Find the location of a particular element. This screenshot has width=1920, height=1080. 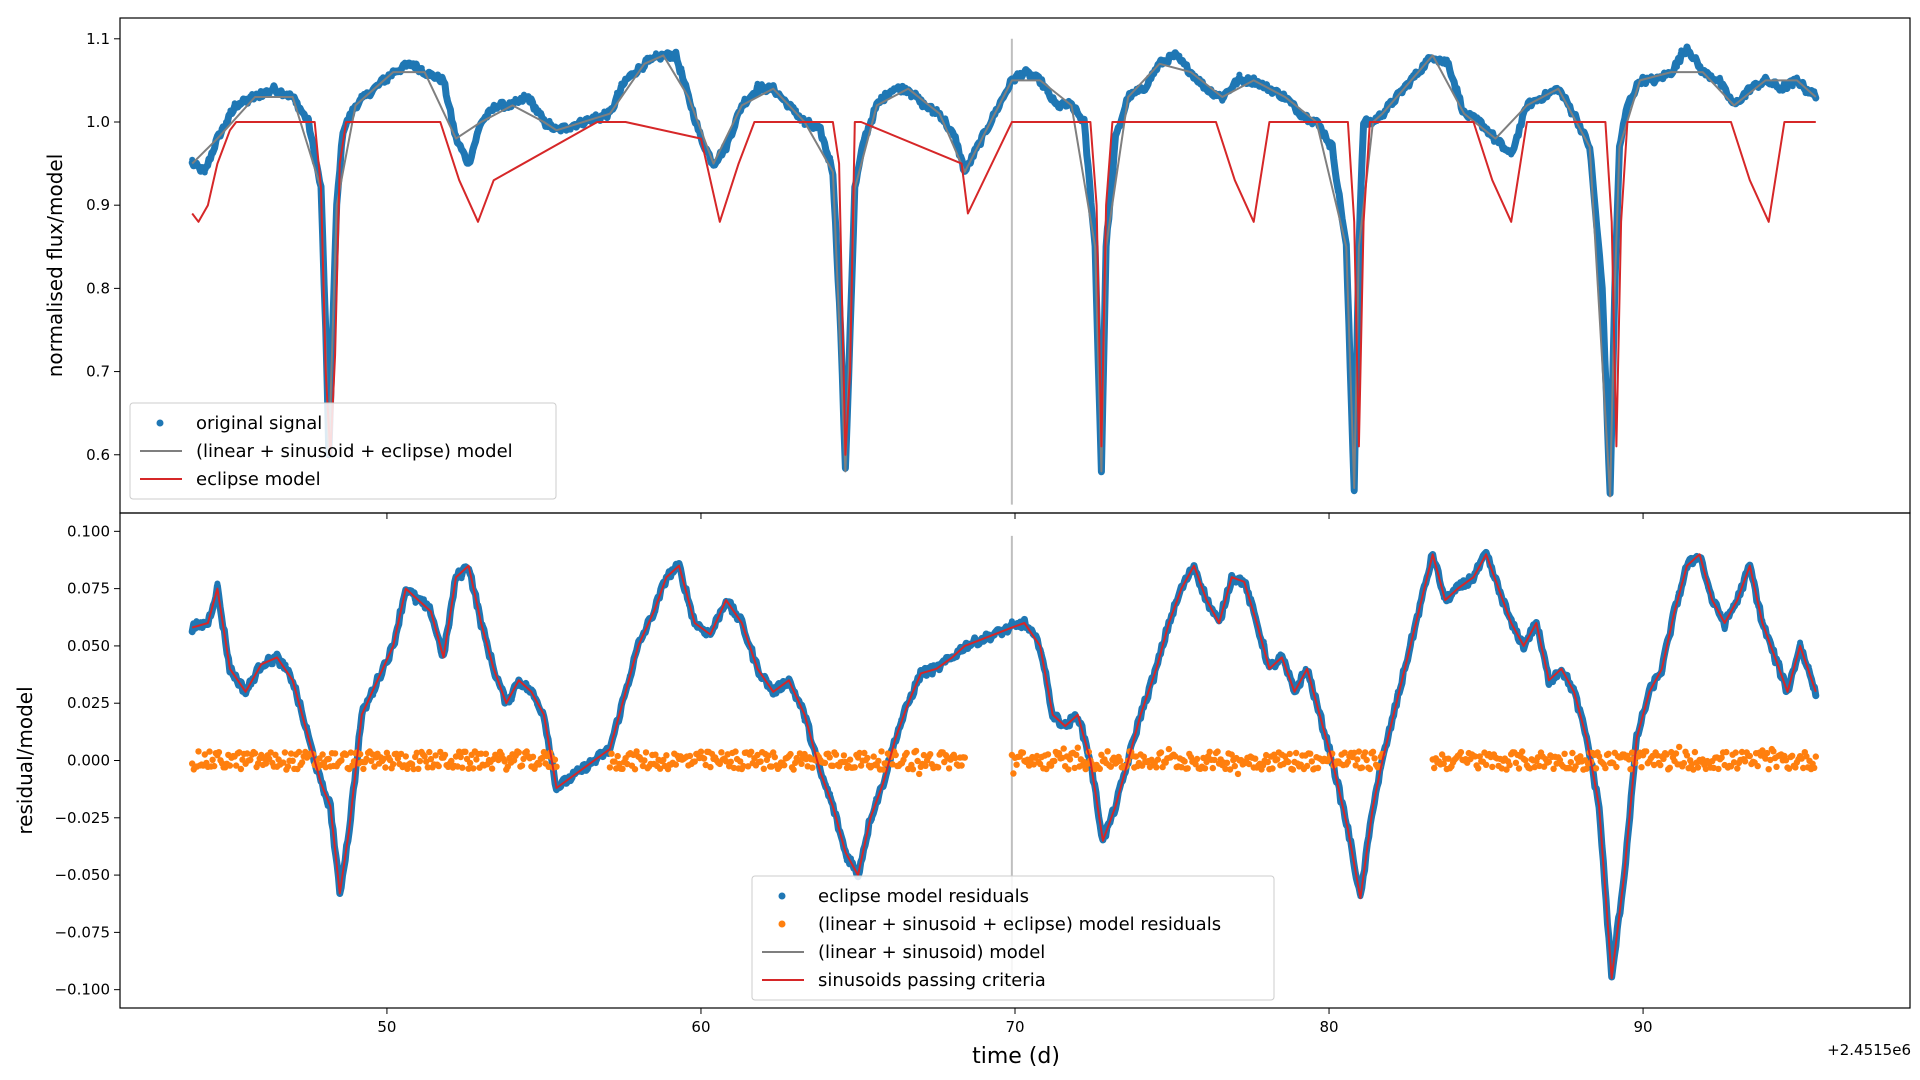

y-tick-label: 1.1 is located at coordinates (98, 39).